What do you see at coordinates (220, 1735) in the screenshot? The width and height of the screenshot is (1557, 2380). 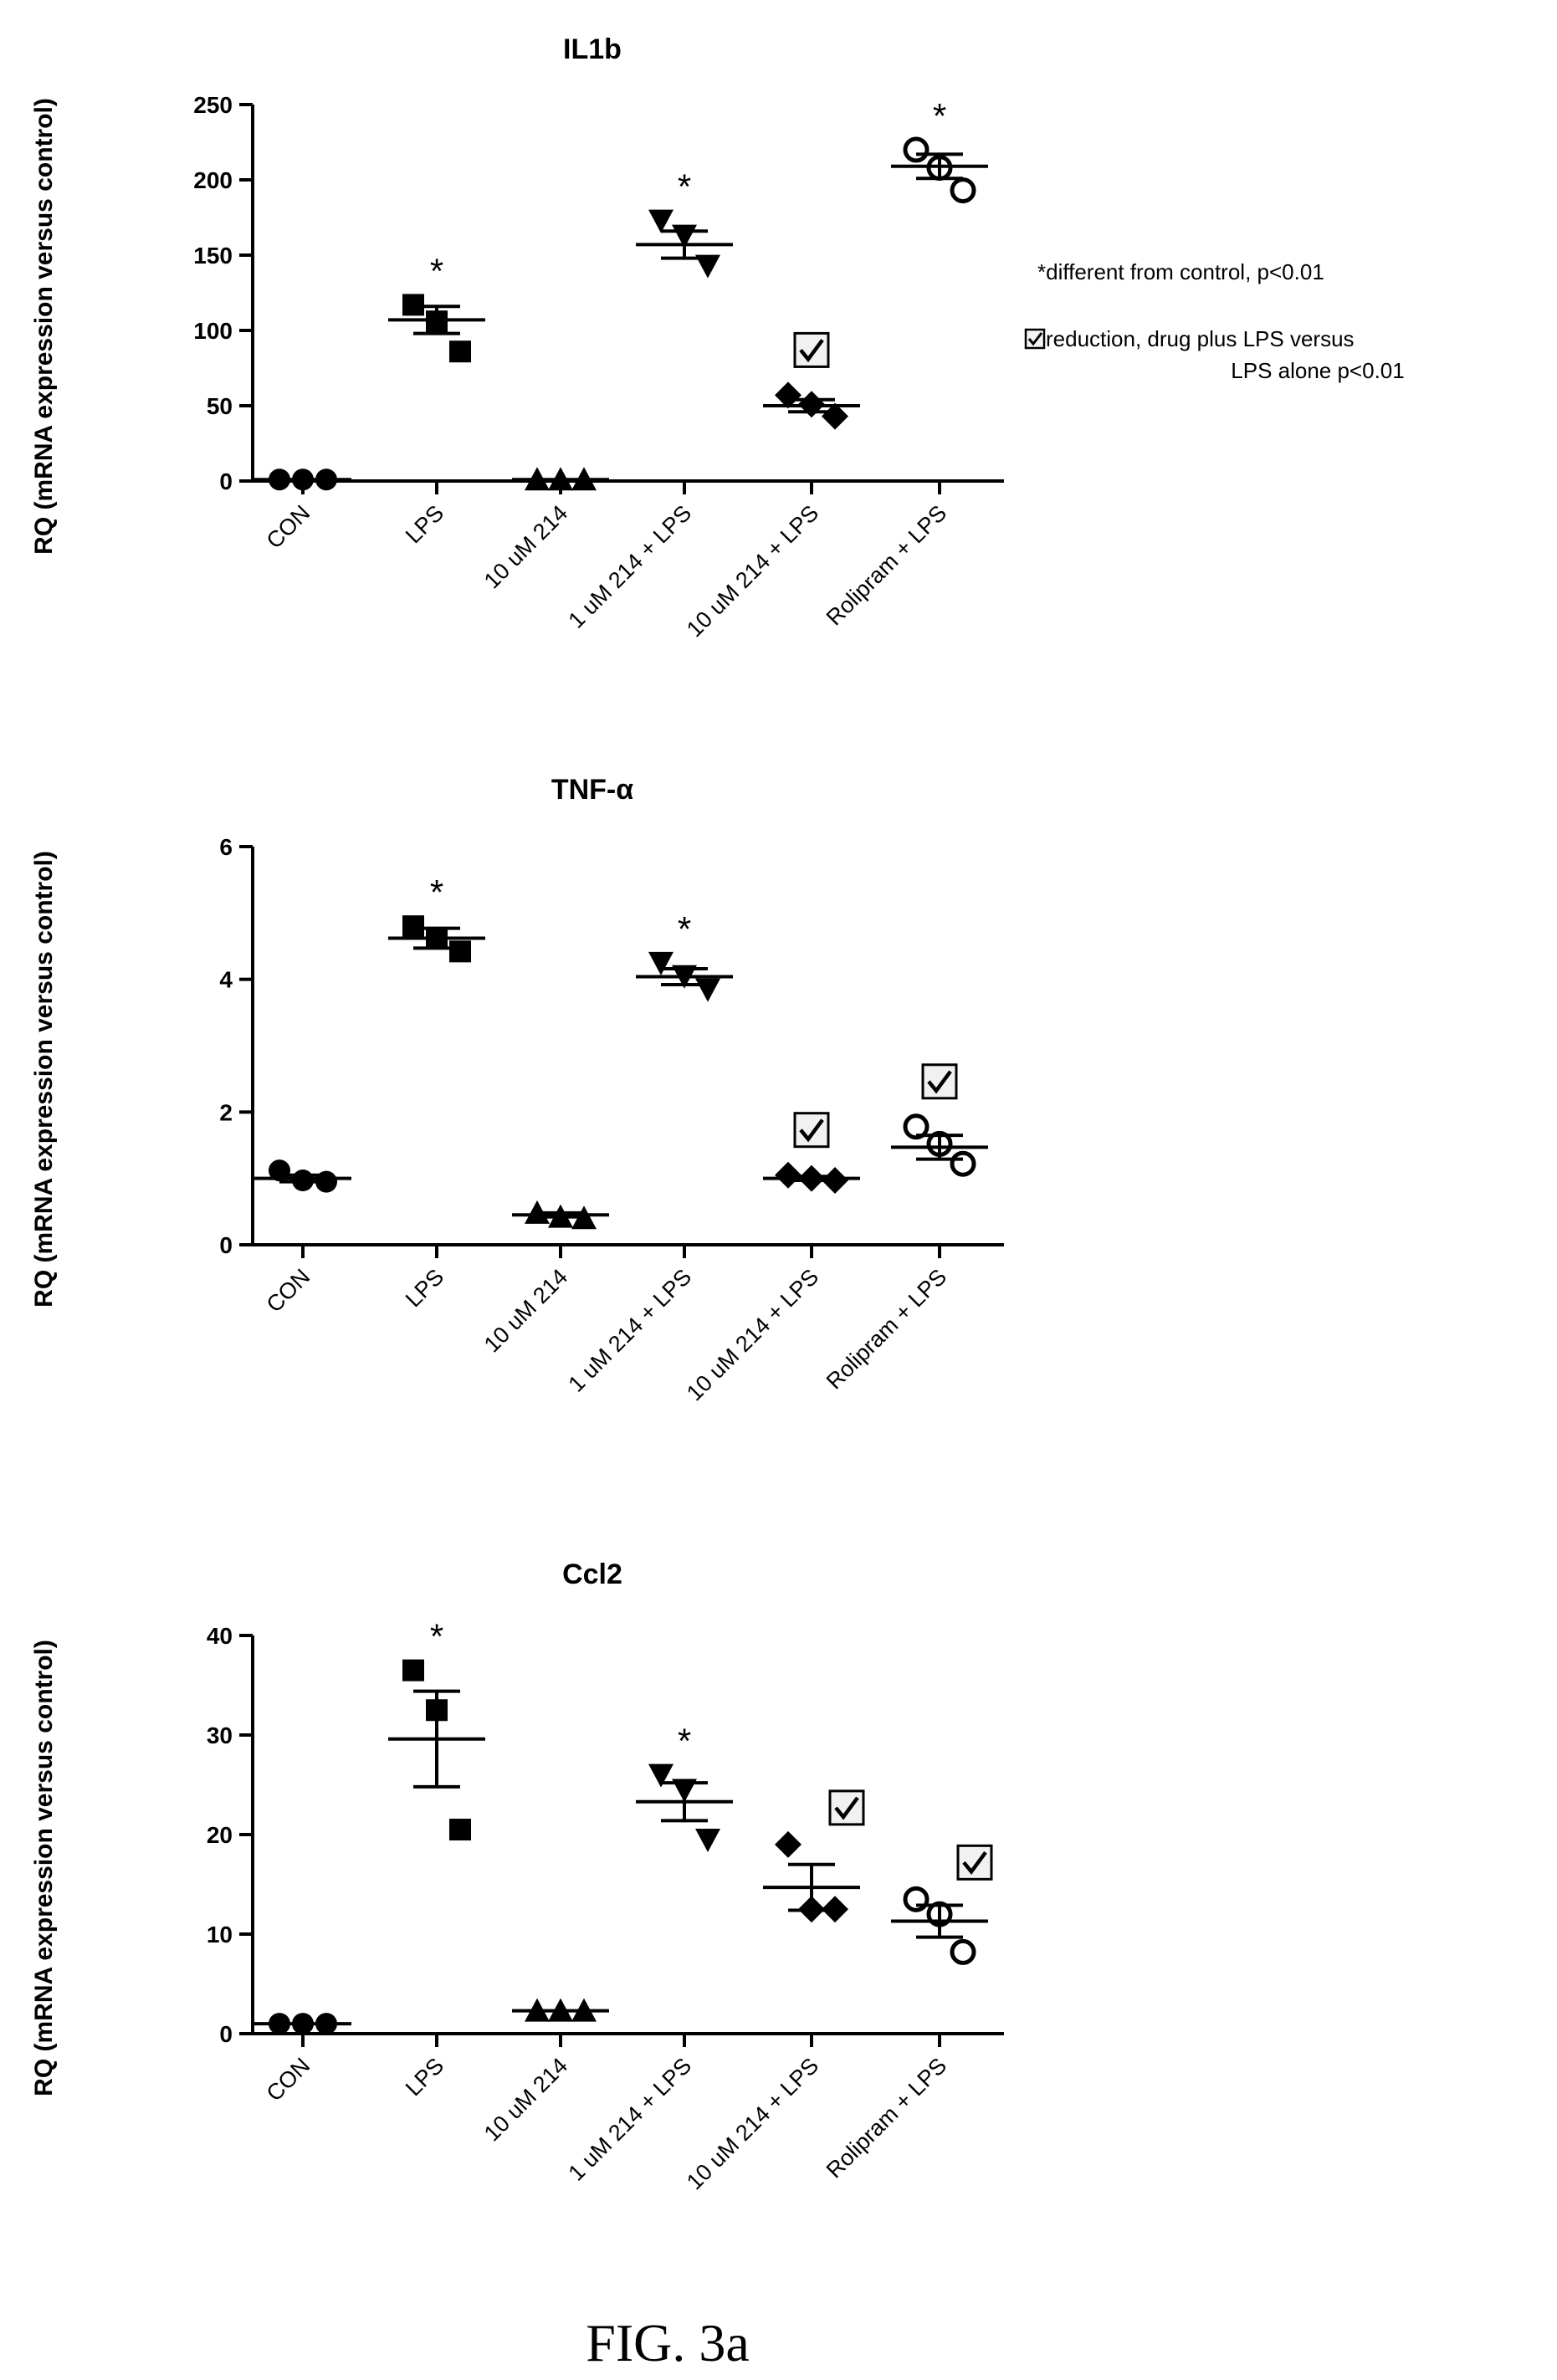 I see `y-tick-label: 30` at bounding box center [220, 1735].